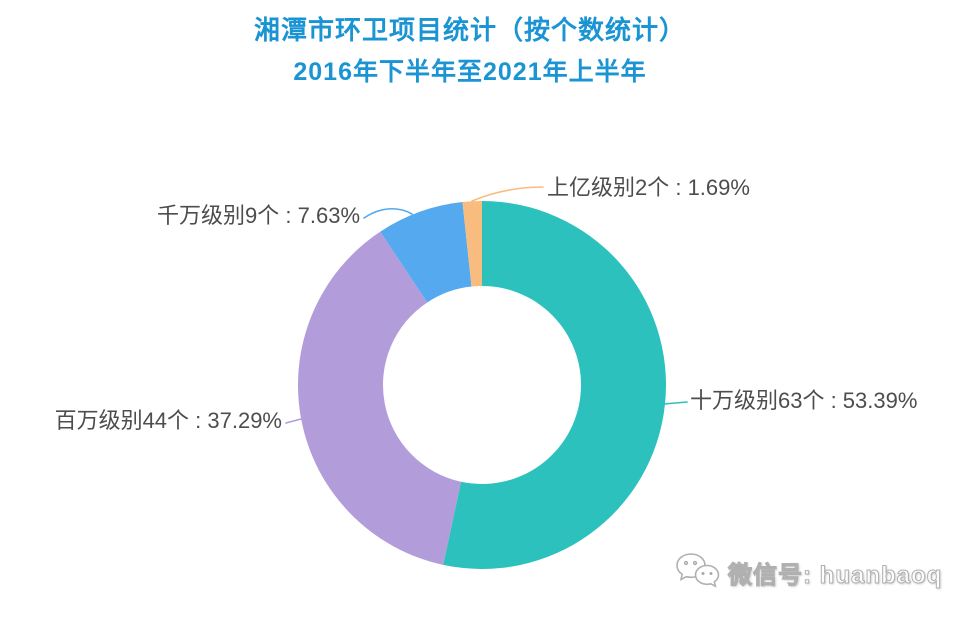 Image resolution: width=960 pixels, height=621 pixels. What do you see at coordinates (380, 398) in the screenshot?
I see `pie-slice-百万级别` at bounding box center [380, 398].